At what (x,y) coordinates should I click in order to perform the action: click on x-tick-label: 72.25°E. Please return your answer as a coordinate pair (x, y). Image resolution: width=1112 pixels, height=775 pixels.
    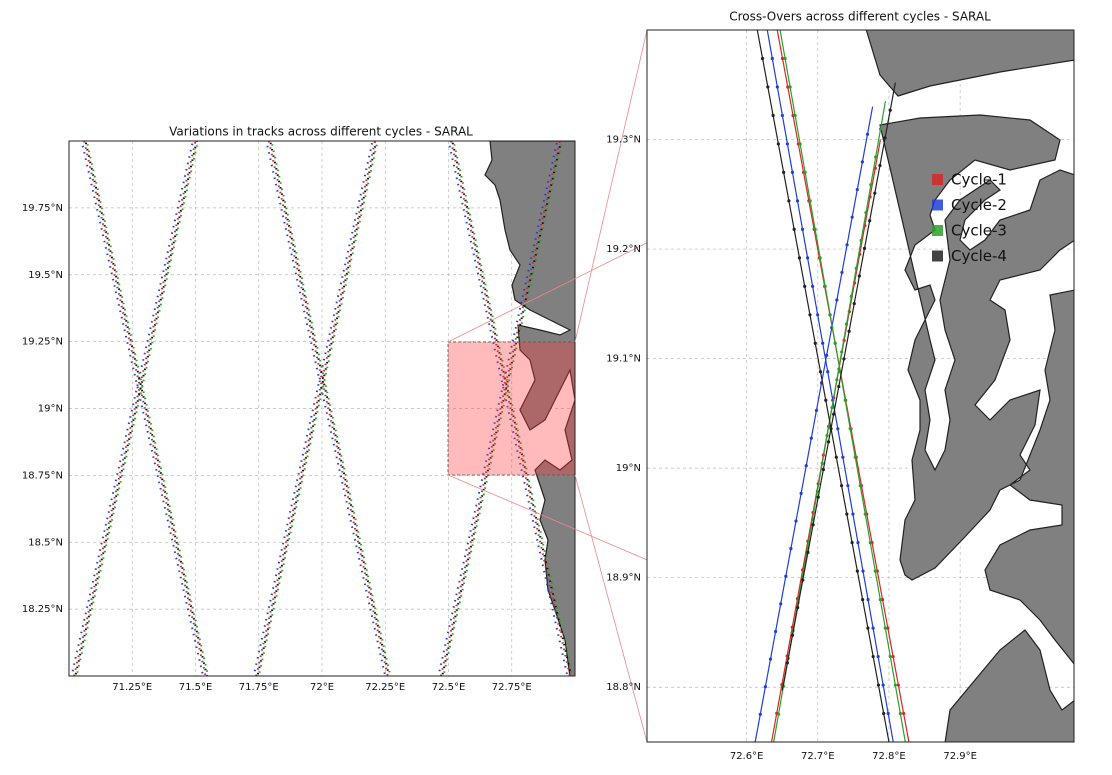
    Looking at the image, I should click on (385, 687).